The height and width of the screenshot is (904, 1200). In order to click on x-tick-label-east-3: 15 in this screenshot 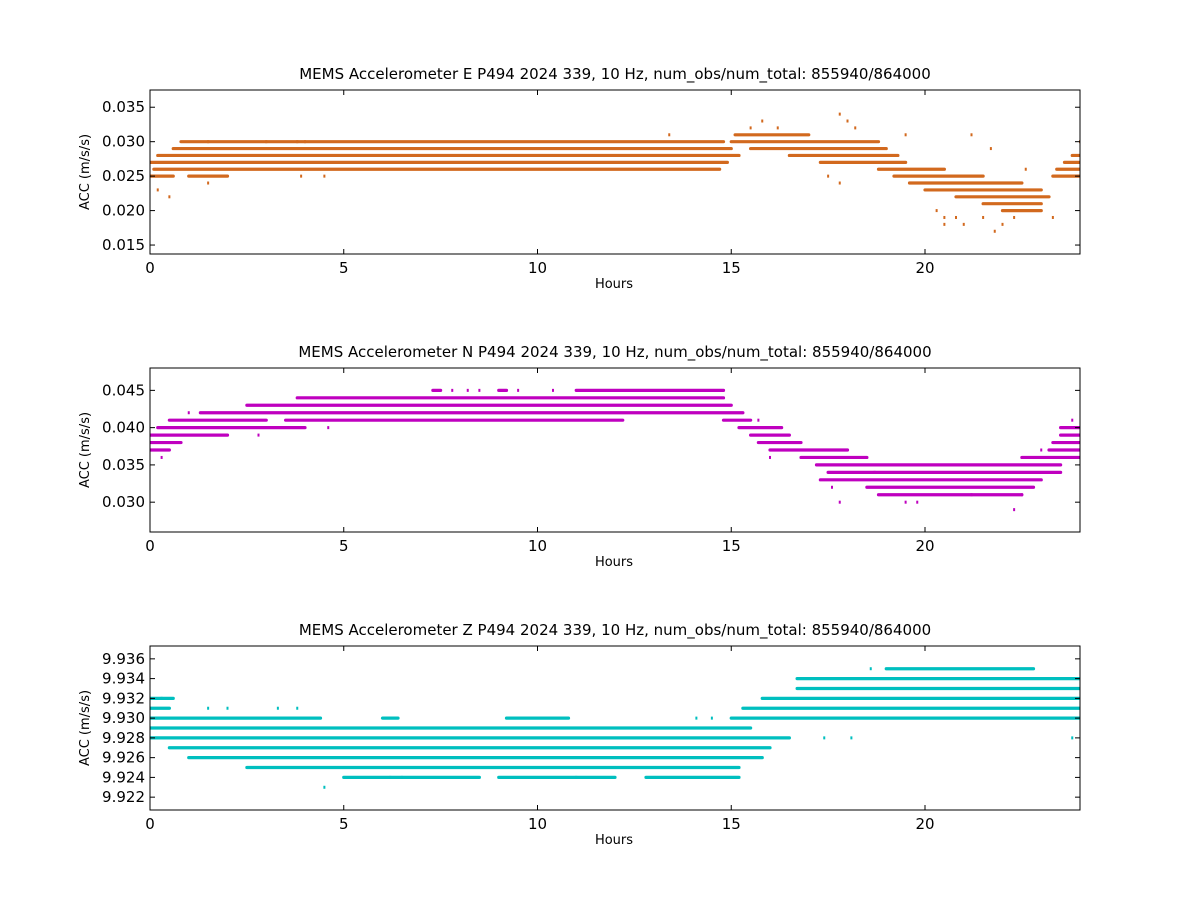, I will do `click(731, 268)`.